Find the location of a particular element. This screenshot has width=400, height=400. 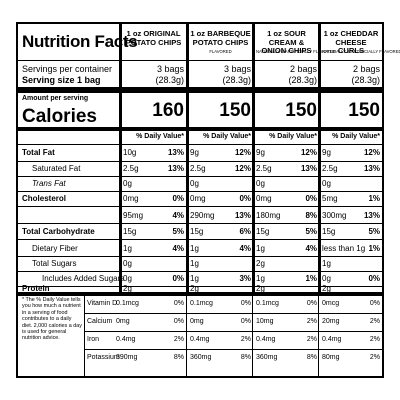

serving-size-label: Serving size 1 bag is located at coordinates (61, 80).